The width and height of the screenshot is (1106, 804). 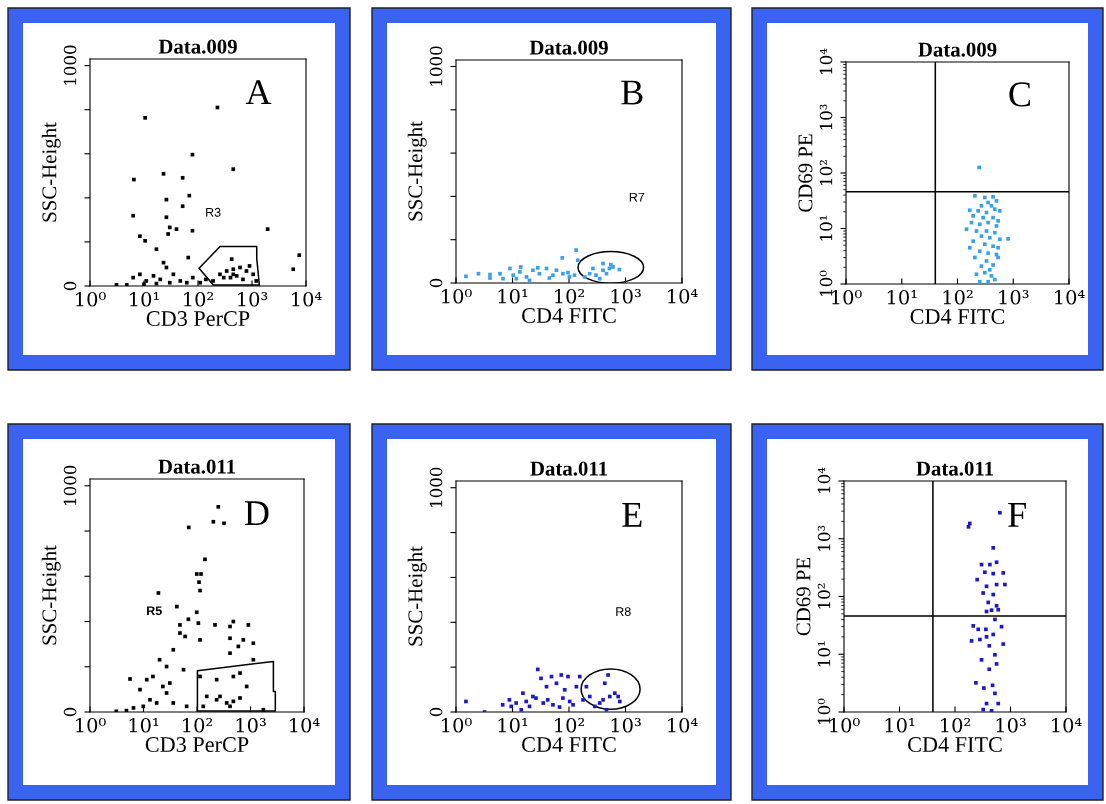 I want to click on annotation: R7, so click(x=637, y=197).